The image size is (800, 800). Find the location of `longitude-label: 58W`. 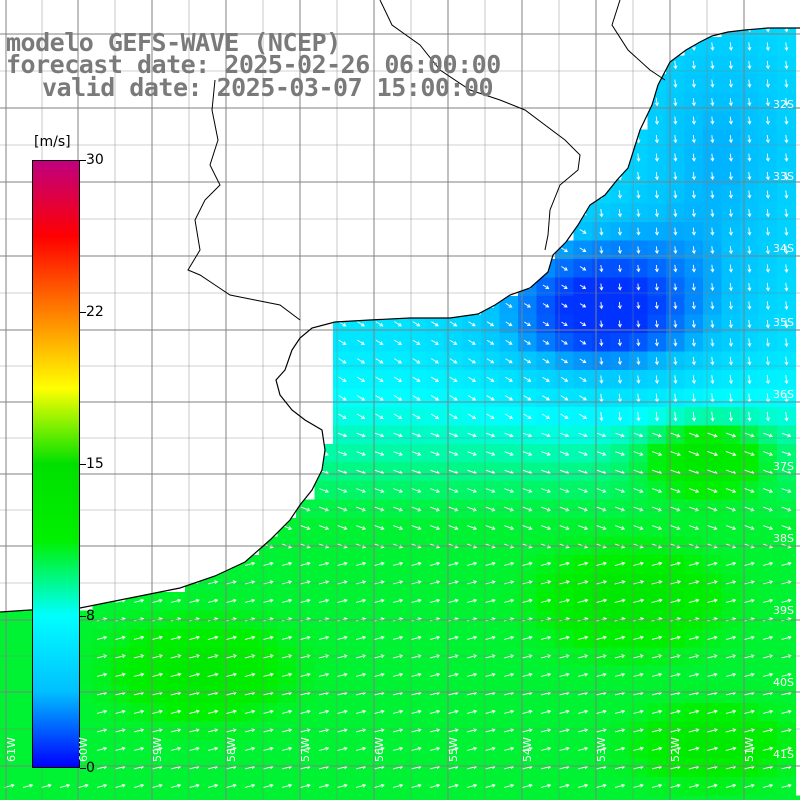

longitude-label: 58W is located at coordinates (231, 749).